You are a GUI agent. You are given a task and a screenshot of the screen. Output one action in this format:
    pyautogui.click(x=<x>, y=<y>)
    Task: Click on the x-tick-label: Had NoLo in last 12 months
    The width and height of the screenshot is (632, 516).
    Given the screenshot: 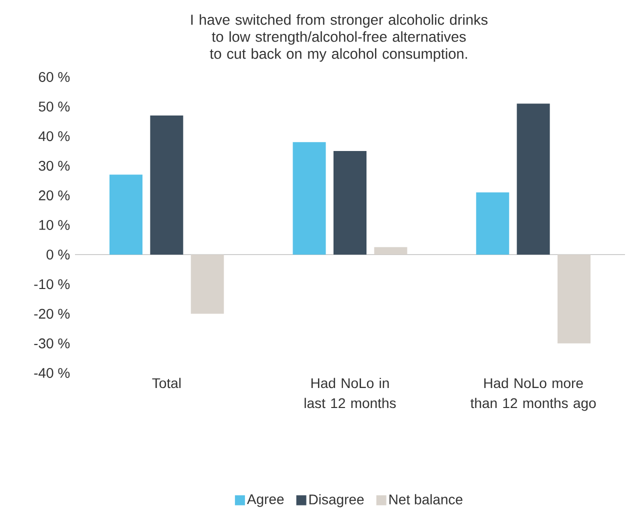 What is the action you would take?
    pyautogui.click(x=350, y=393)
    